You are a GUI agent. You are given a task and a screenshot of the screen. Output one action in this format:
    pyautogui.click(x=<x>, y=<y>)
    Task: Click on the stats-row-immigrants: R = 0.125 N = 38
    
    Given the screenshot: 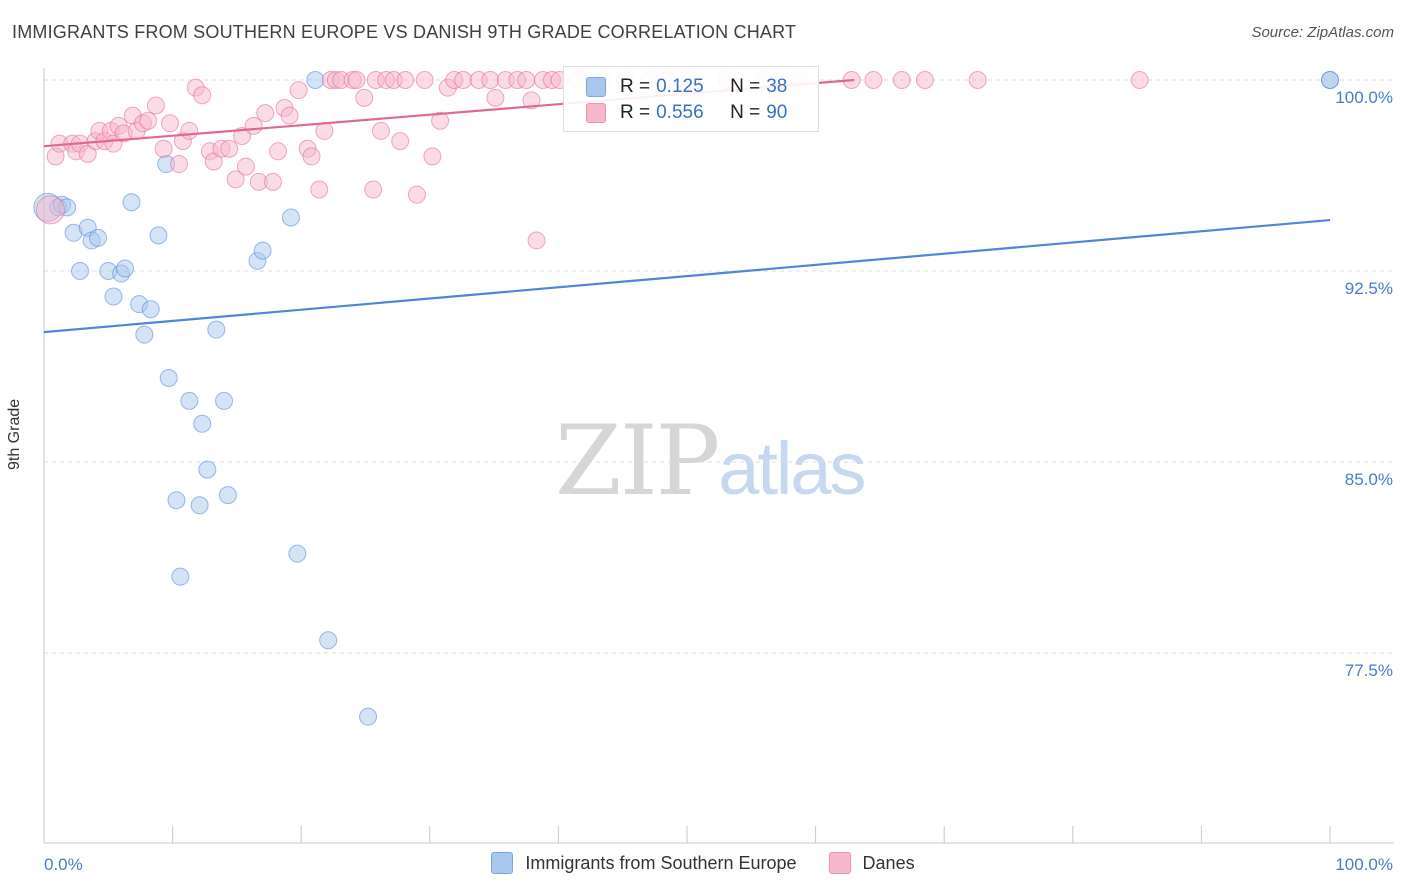 What is the action you would take?
    pyautogui.click(x=686, y=87)
    